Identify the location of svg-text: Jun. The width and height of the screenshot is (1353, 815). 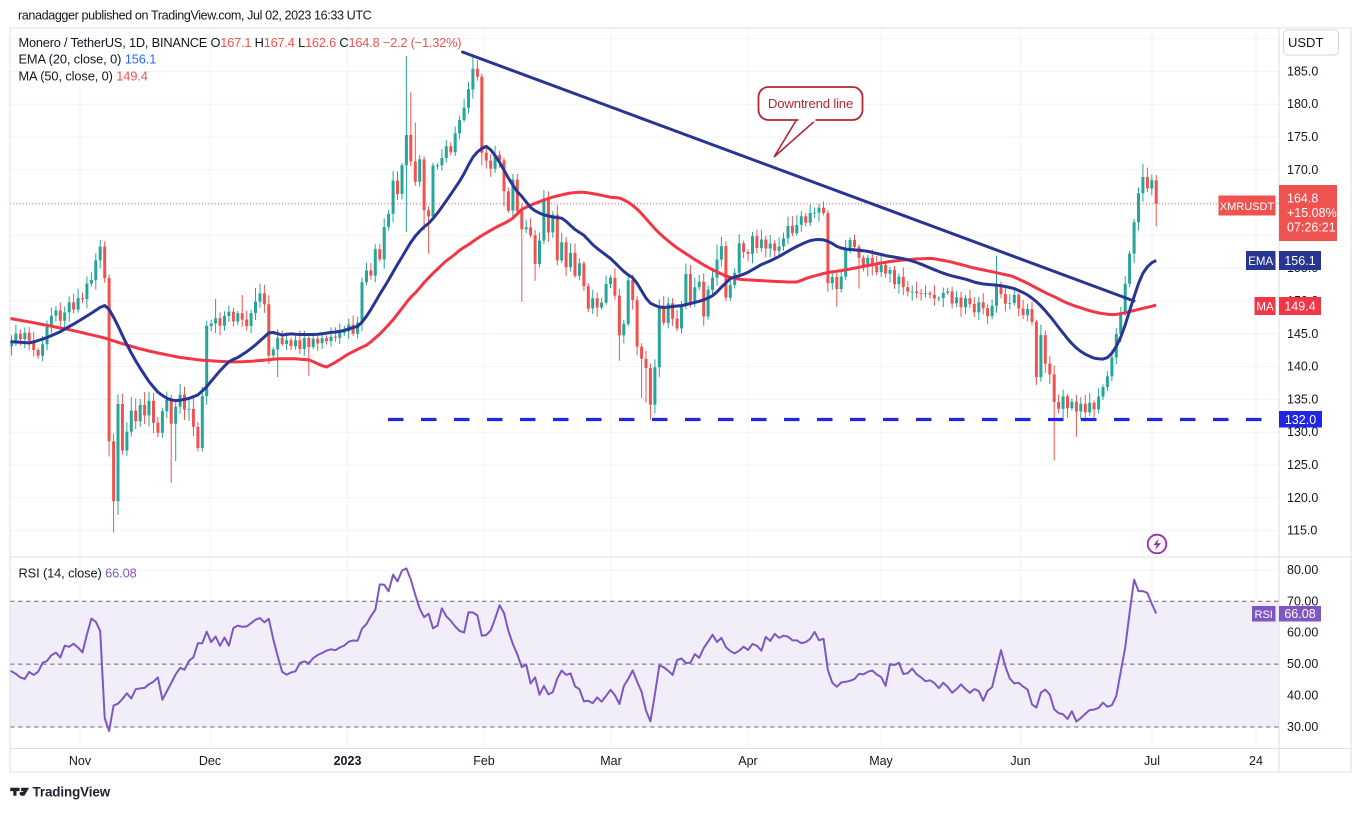
(1020, 761).